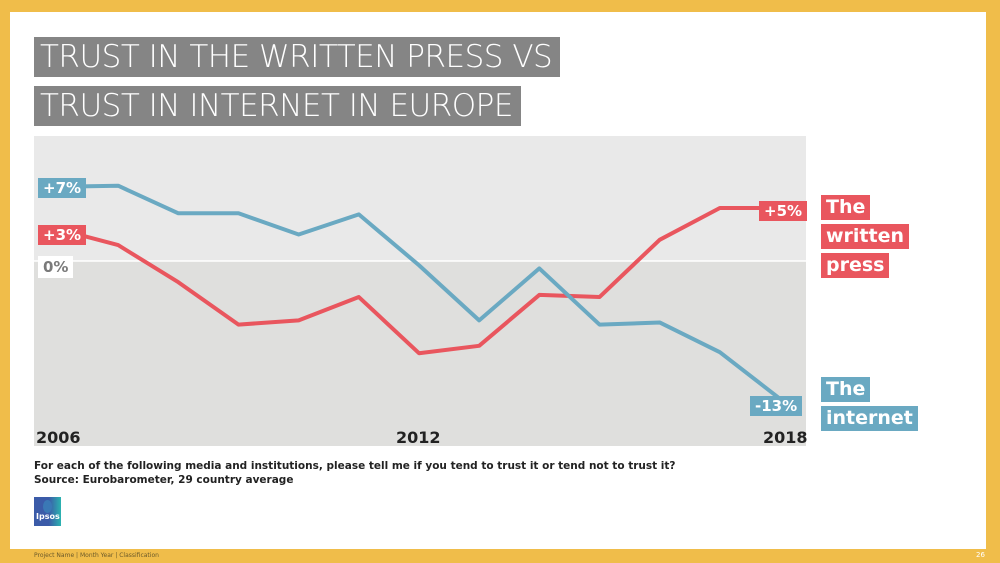  Describe the element at coordinates (47, 506) in the screenshot. I see `logo-mark-icon` at that location.